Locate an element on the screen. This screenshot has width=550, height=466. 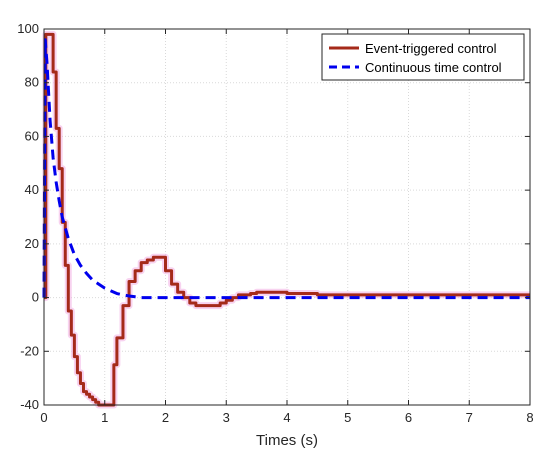
y-tick-label-1: -20 is located at coordinates (29, 350).